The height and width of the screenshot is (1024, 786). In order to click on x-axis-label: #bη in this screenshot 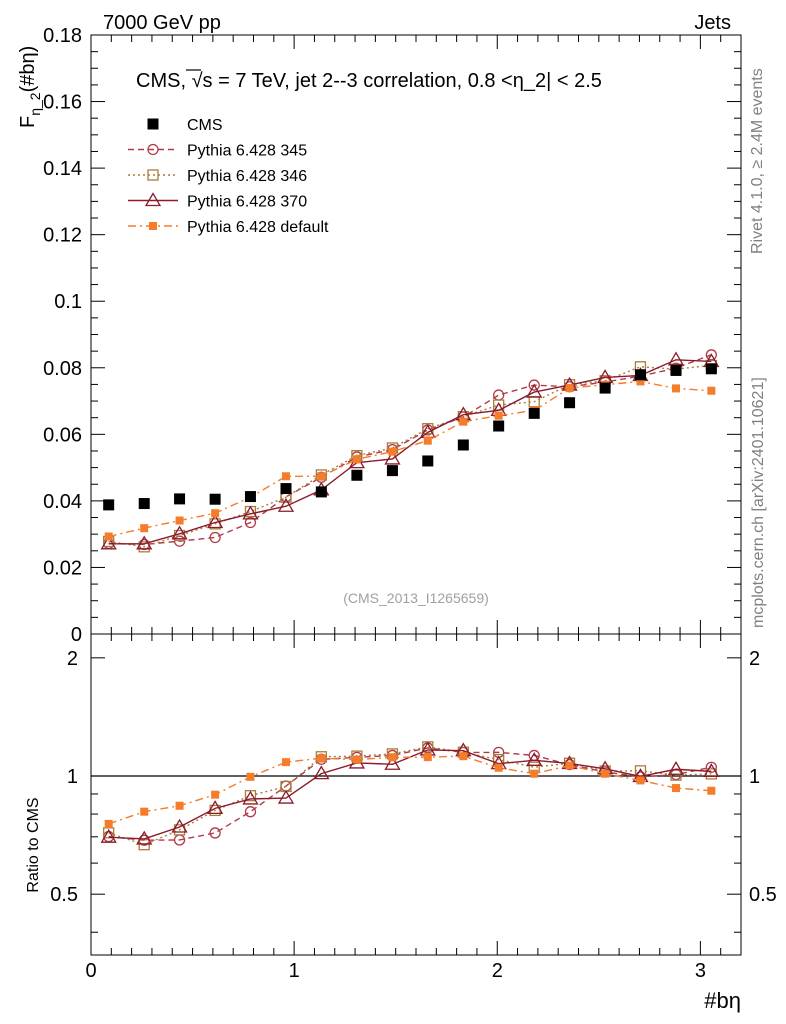, I will do `click(722, 1000)`.